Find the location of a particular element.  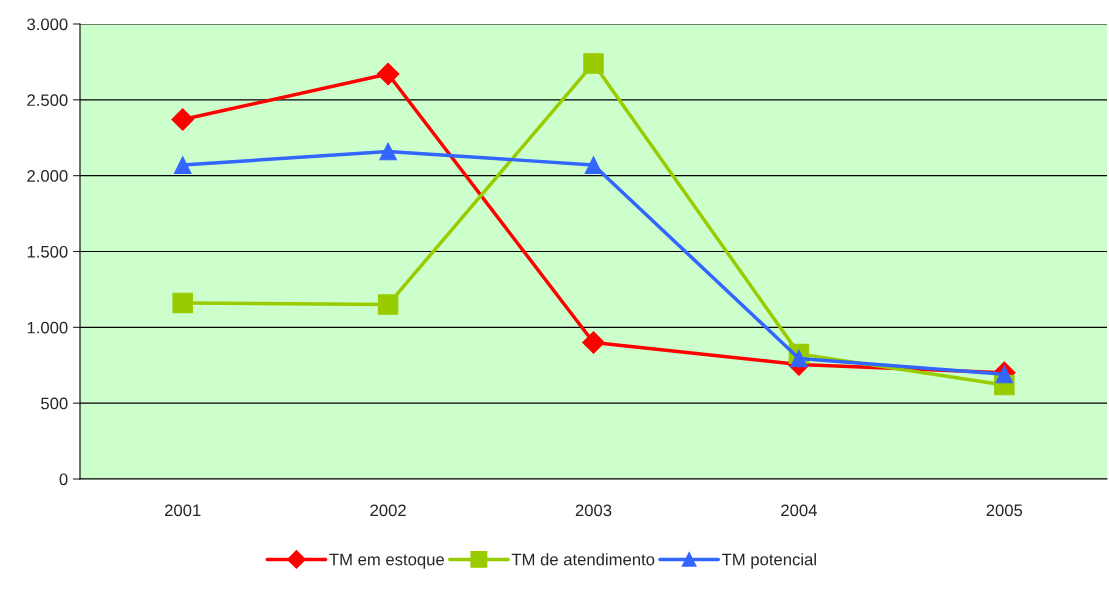

y-tick-label: 2.500 is located at coordinates (47, 100).